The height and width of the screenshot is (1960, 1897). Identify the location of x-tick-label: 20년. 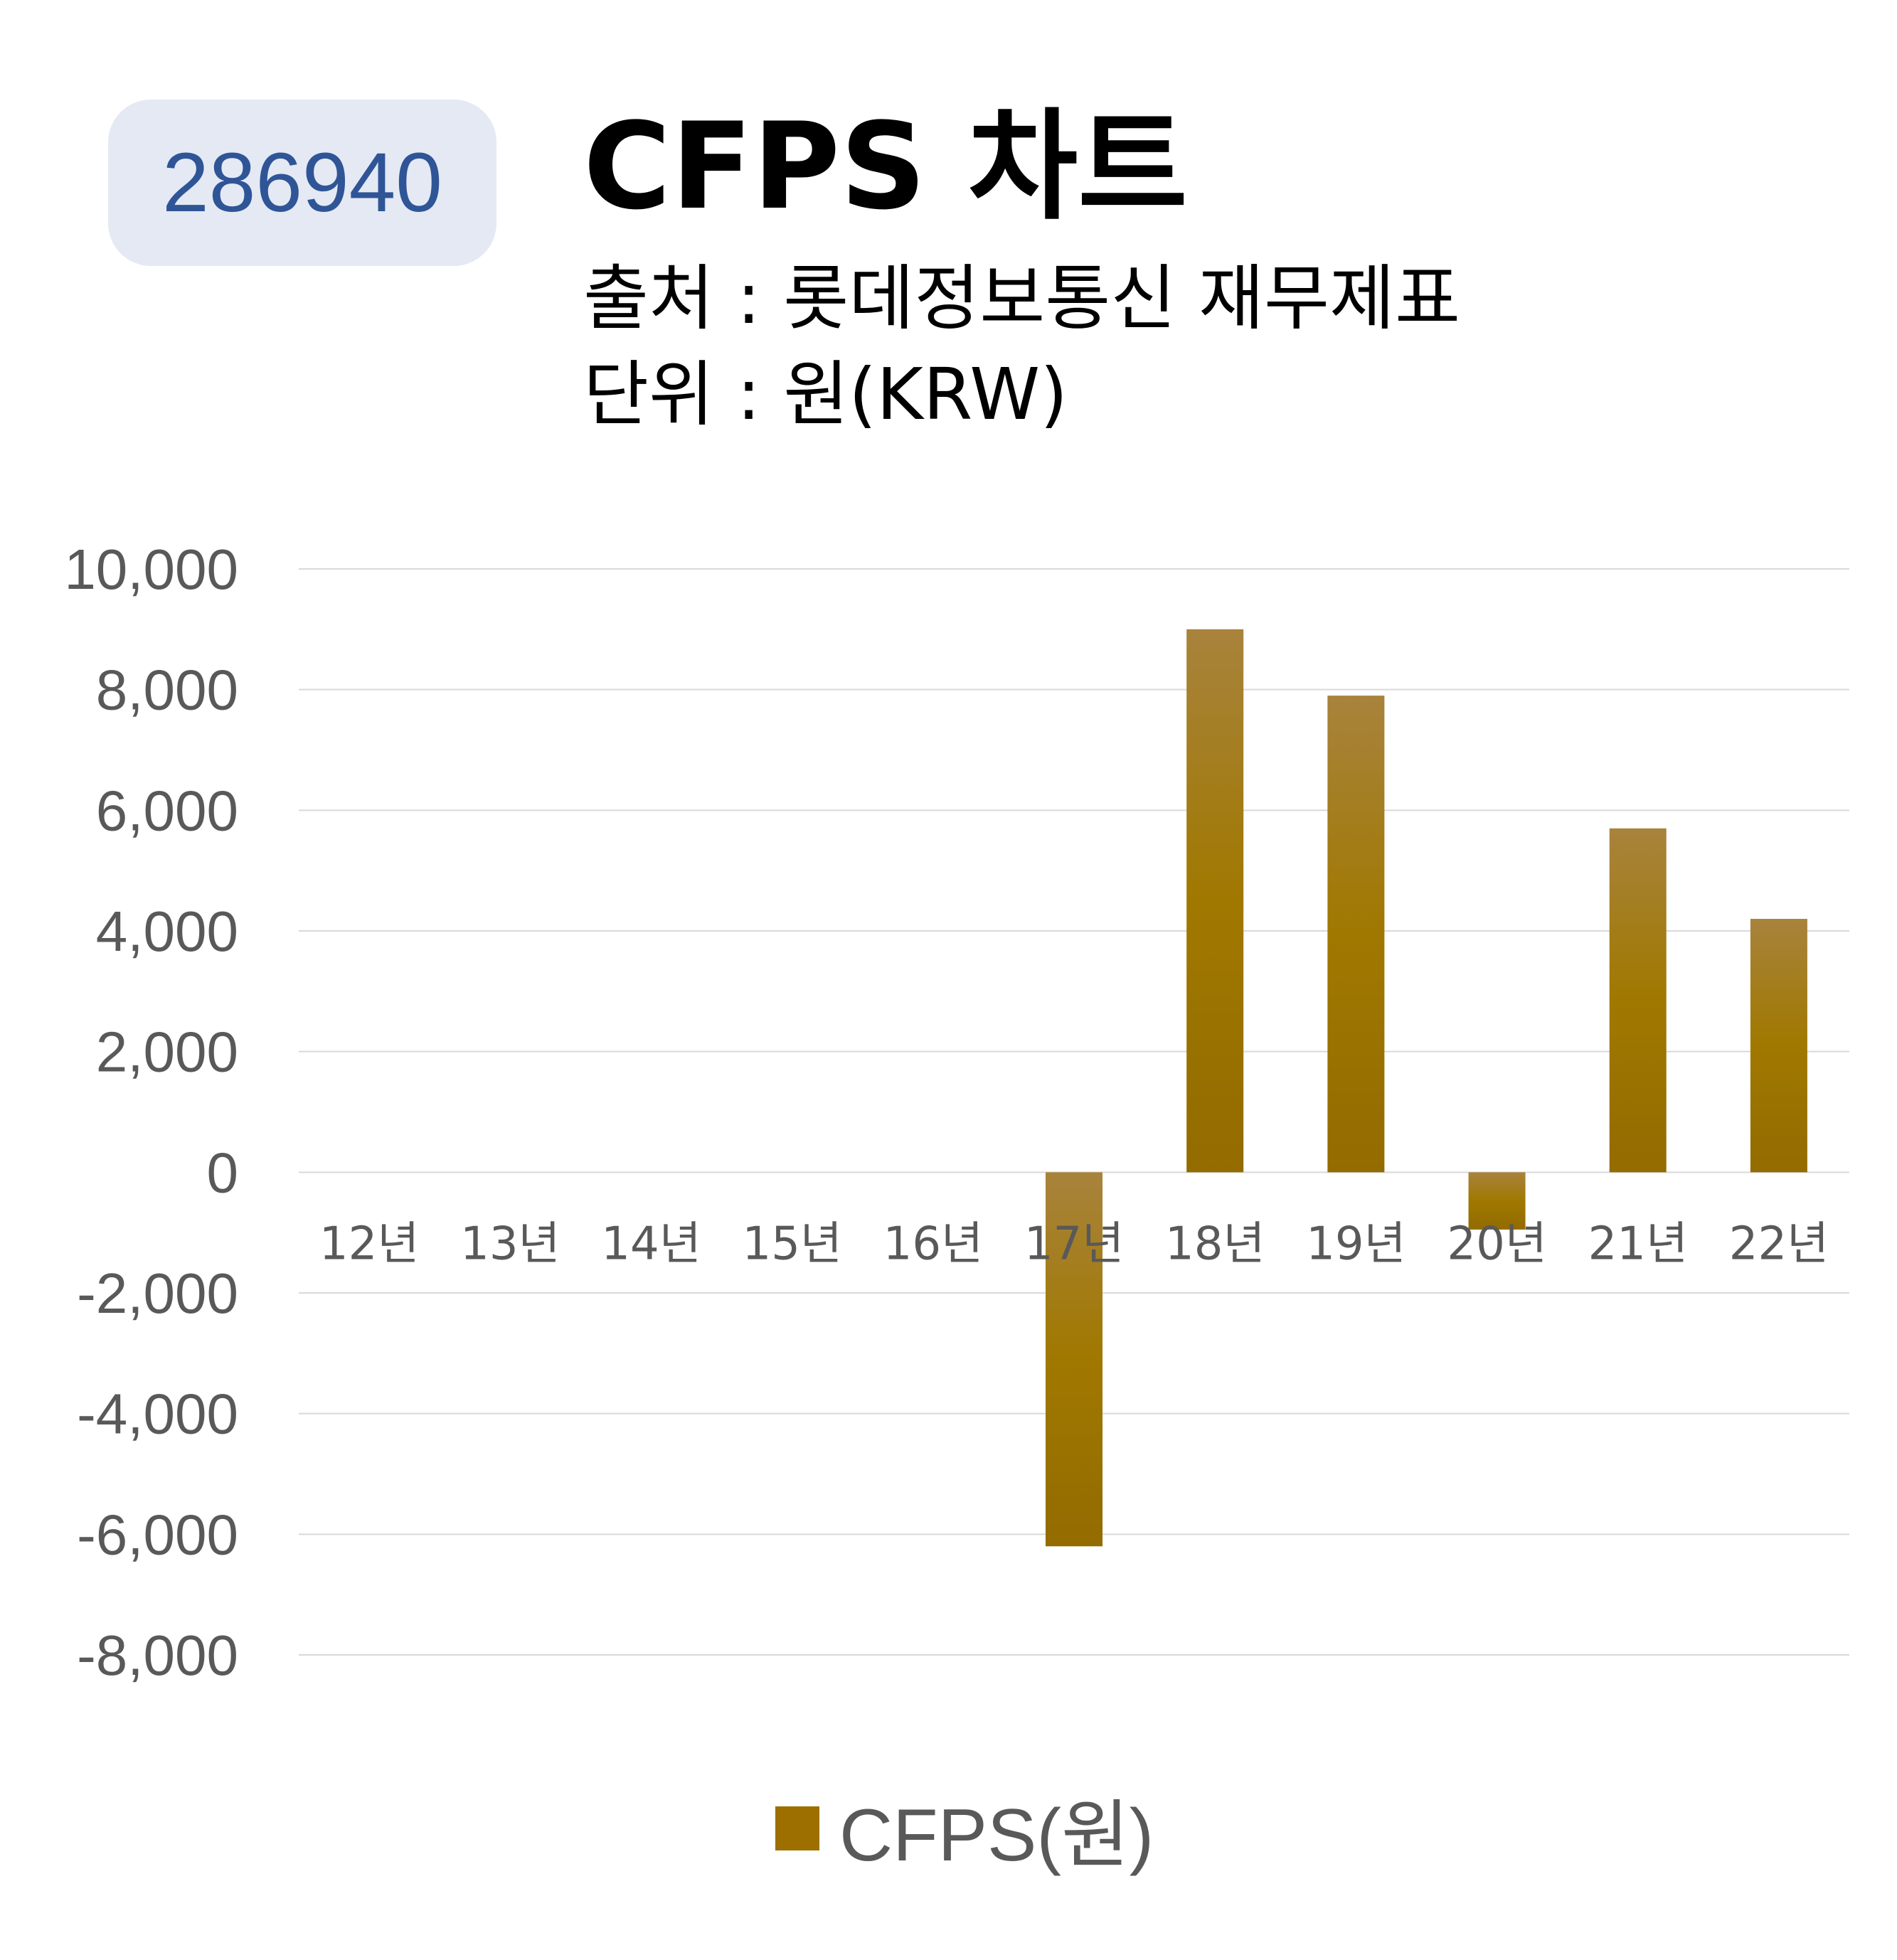
(1496, 1244).